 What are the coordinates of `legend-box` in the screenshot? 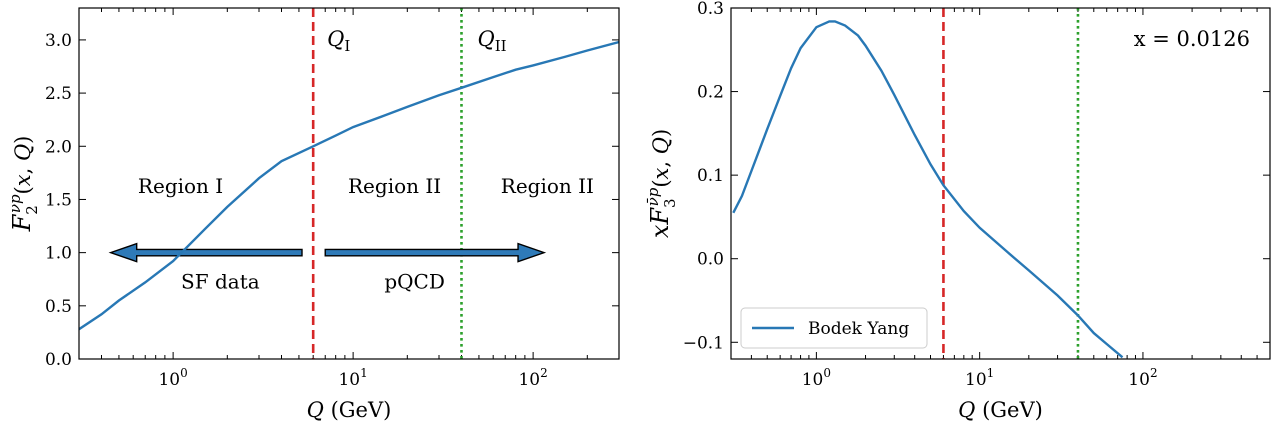 It's located at (834, 328).